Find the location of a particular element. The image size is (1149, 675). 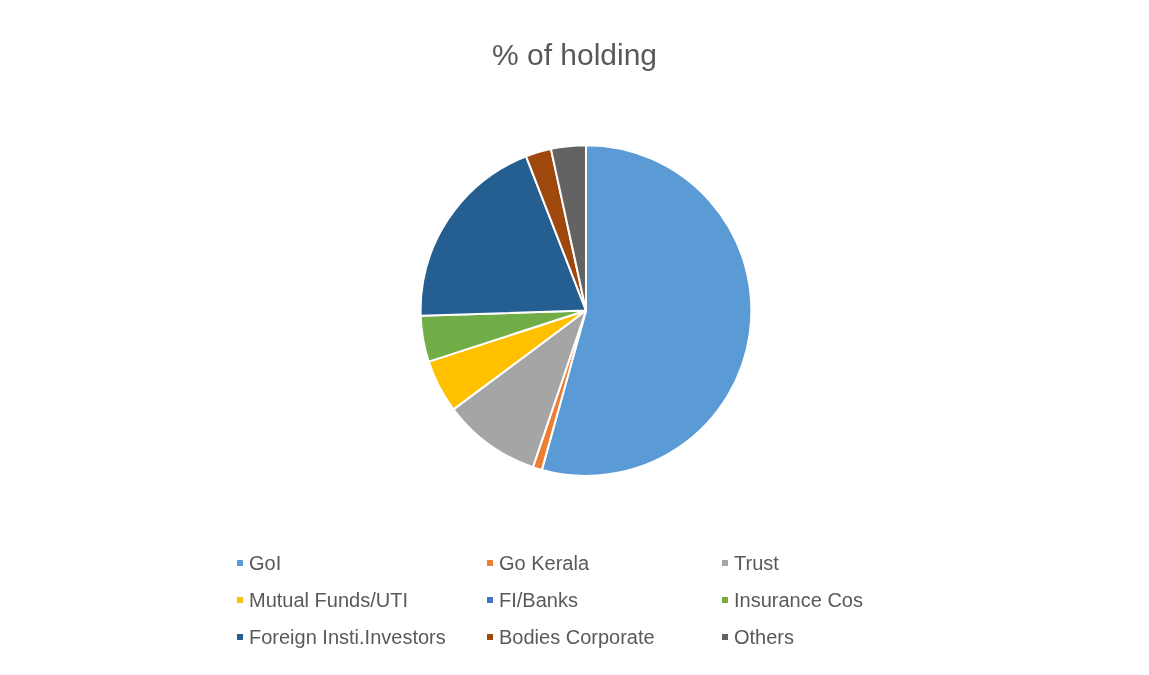

legend-label: GoI is located at coordinates (265, 563).